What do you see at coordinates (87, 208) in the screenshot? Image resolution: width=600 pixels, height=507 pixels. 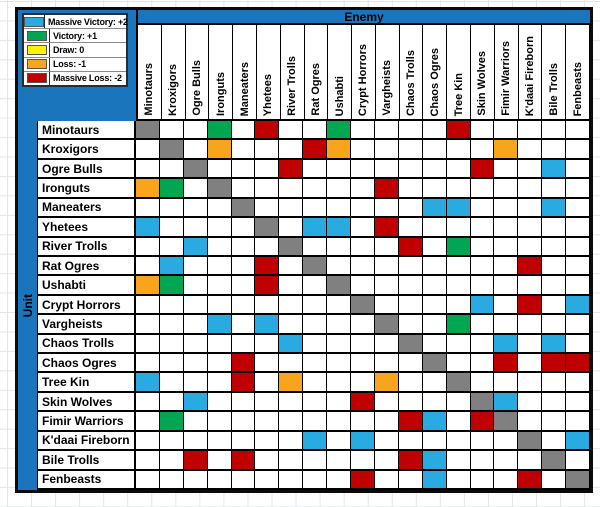 I see `row-label-maneaters: Maneaters` at bounding box center [87, 208].